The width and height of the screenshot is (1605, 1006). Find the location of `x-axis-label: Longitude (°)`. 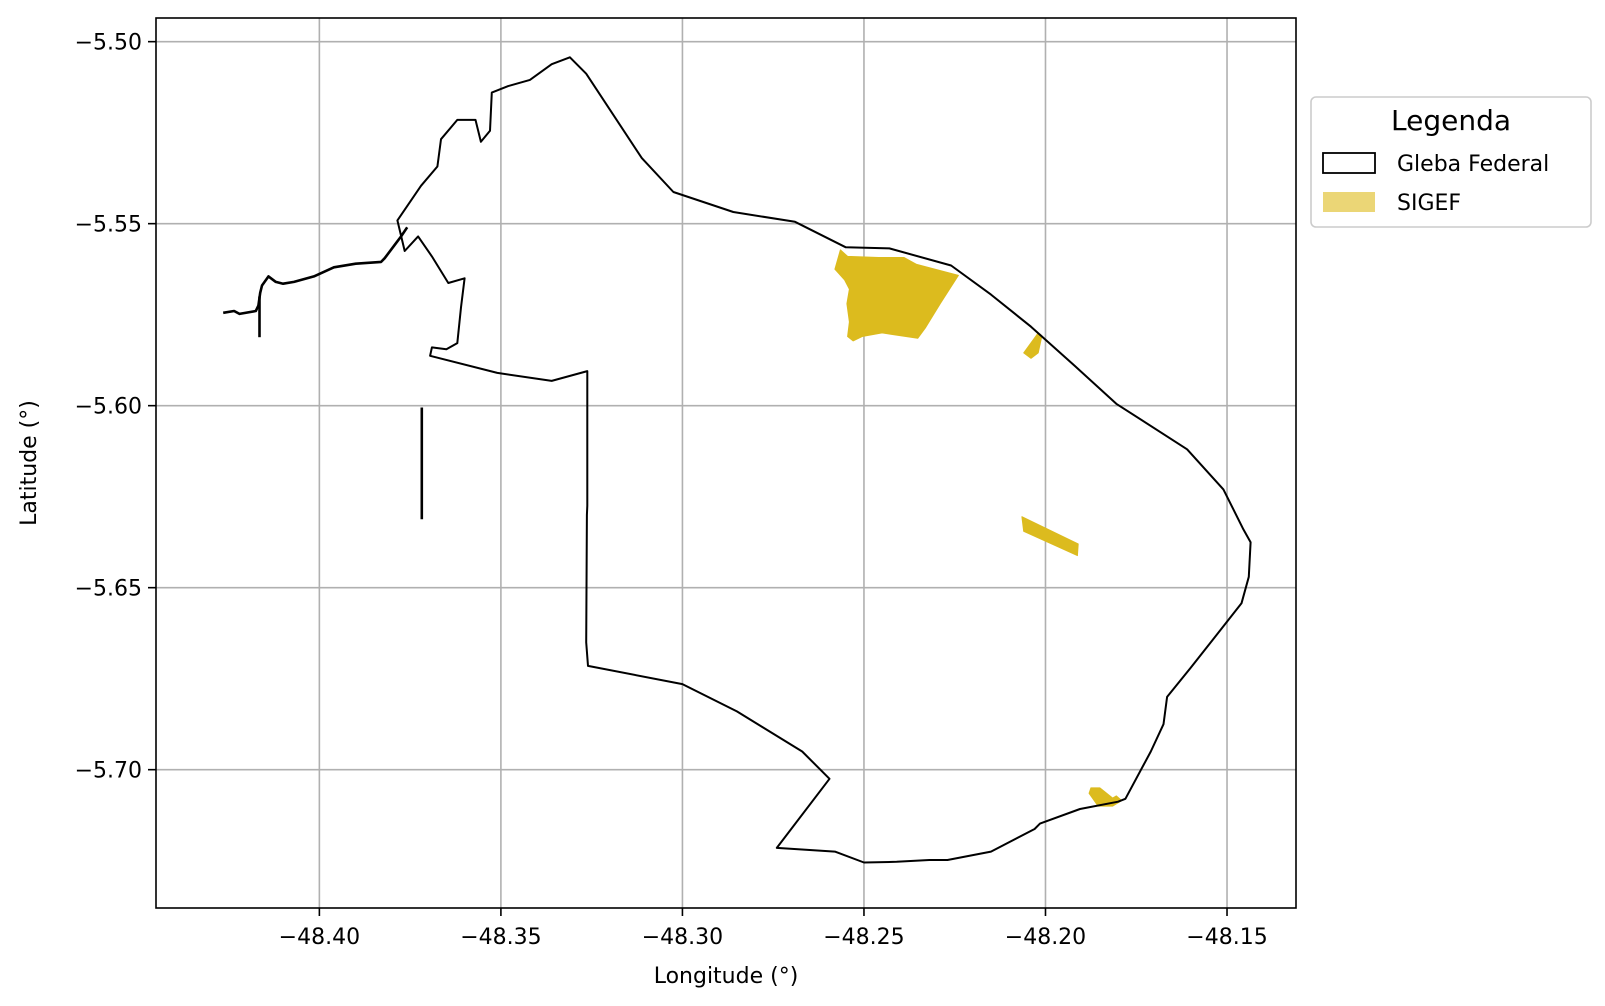

x-axis-label: Longitude (°) is located at coordinates (726, 976).